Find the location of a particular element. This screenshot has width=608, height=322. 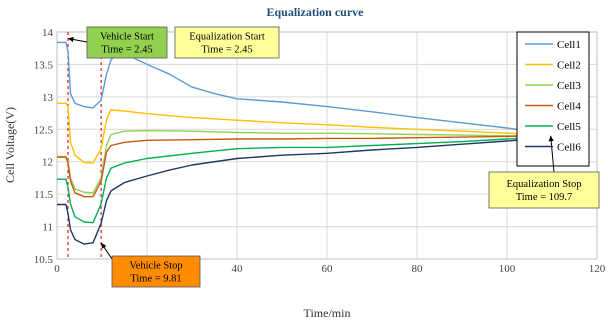

annotation-title: Equalization Start is located at coordinates (227, 37).